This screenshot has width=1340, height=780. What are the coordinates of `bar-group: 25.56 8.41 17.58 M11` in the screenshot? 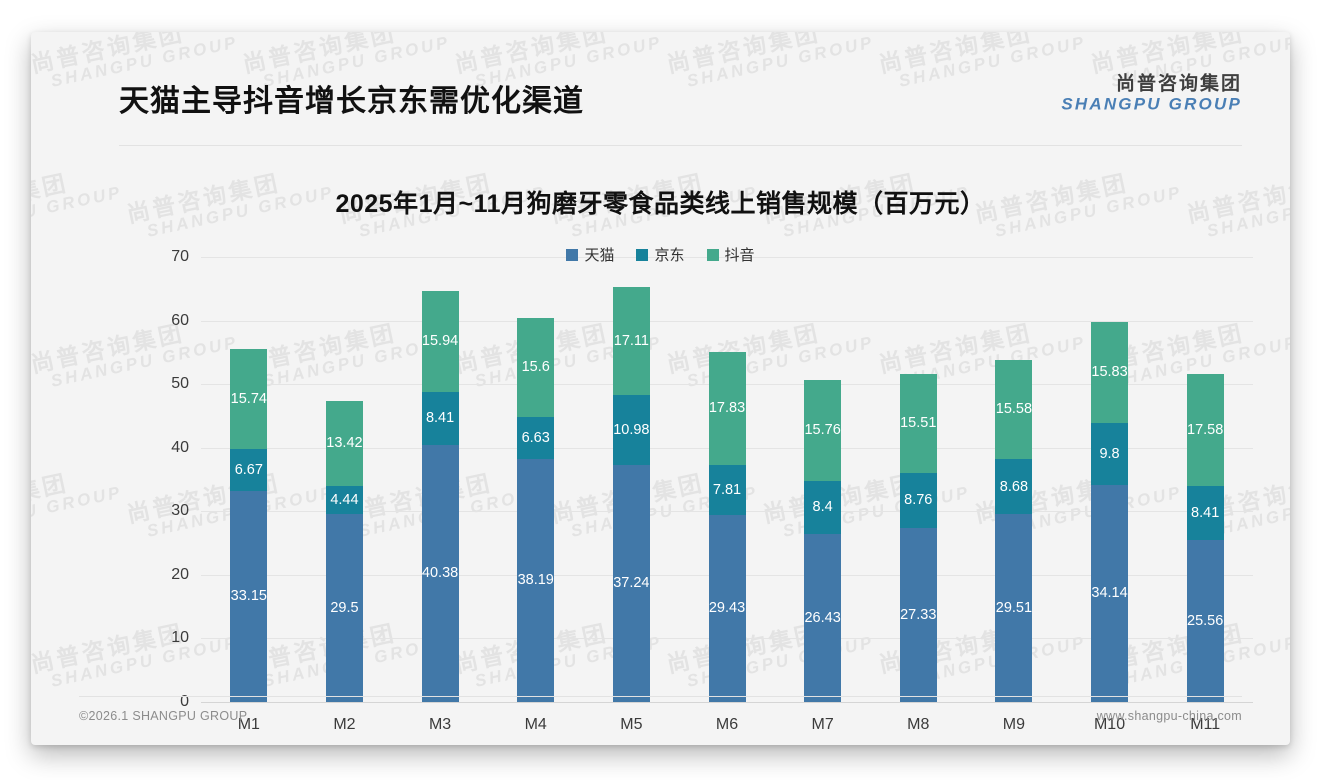 It's located at (1205, 553).